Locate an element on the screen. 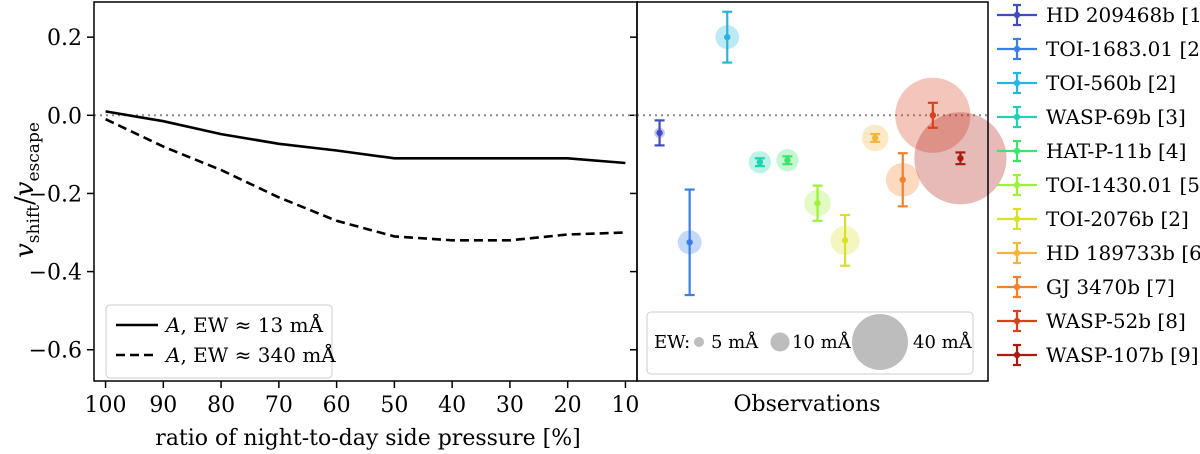  x-tick-label: 20 is located at coordinates (568, 405).